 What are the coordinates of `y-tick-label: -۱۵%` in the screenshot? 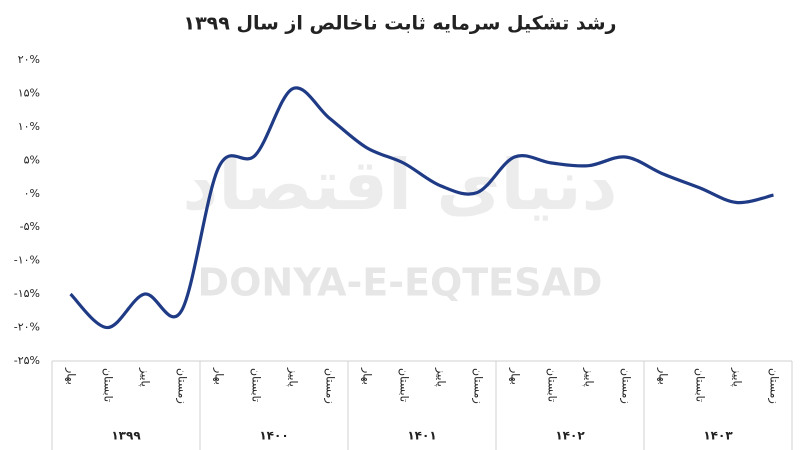 It's located at (27, 293).